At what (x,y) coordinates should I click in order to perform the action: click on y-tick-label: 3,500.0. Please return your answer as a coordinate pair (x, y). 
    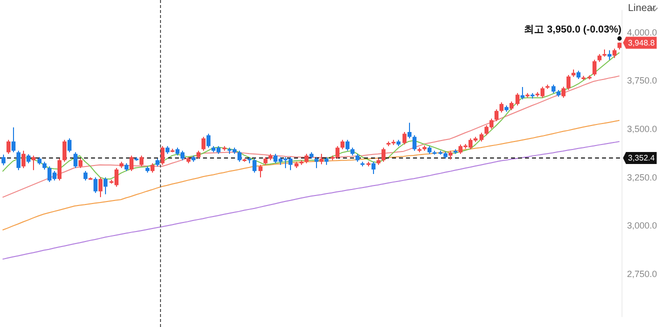
    Looking at the image, I should click on (642, 129).